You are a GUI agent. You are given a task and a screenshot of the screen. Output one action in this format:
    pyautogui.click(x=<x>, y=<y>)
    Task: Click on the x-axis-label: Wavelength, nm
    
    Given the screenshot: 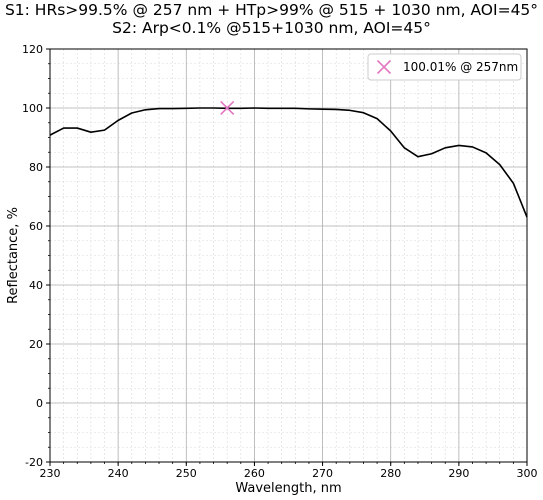 What is the action you would take?
    pyautogui.click(x=288, y=488)
    